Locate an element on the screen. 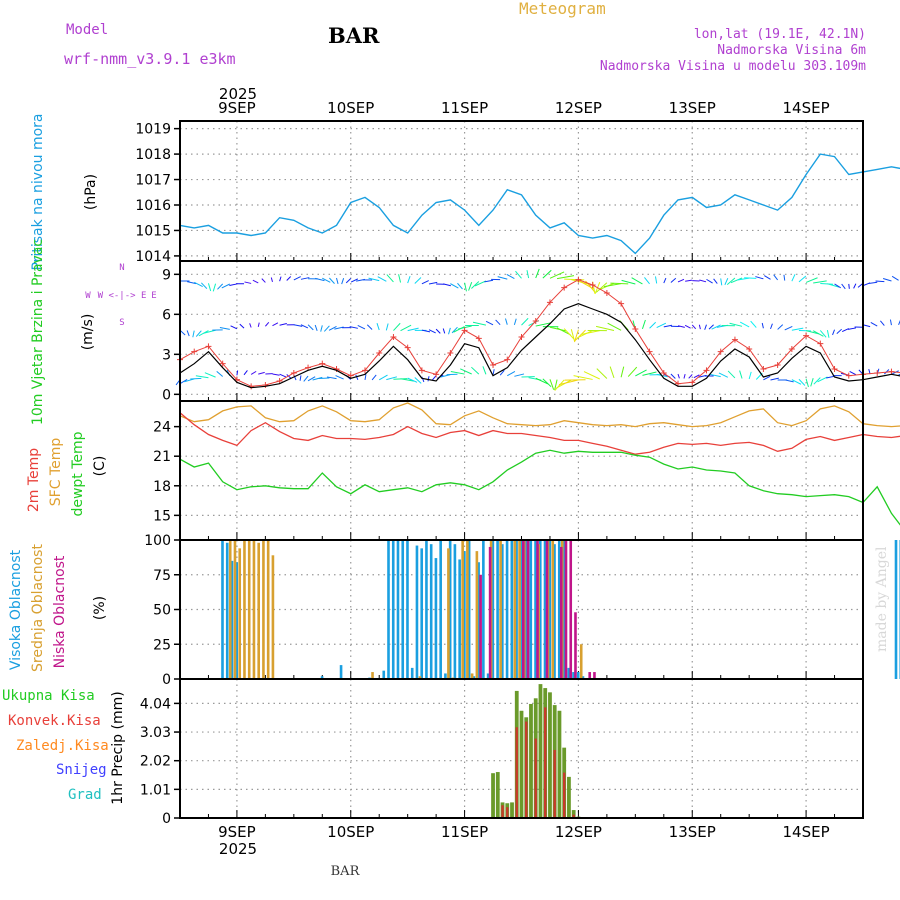  wind-ytick-label: 9 is located at coordinates (166, 275).